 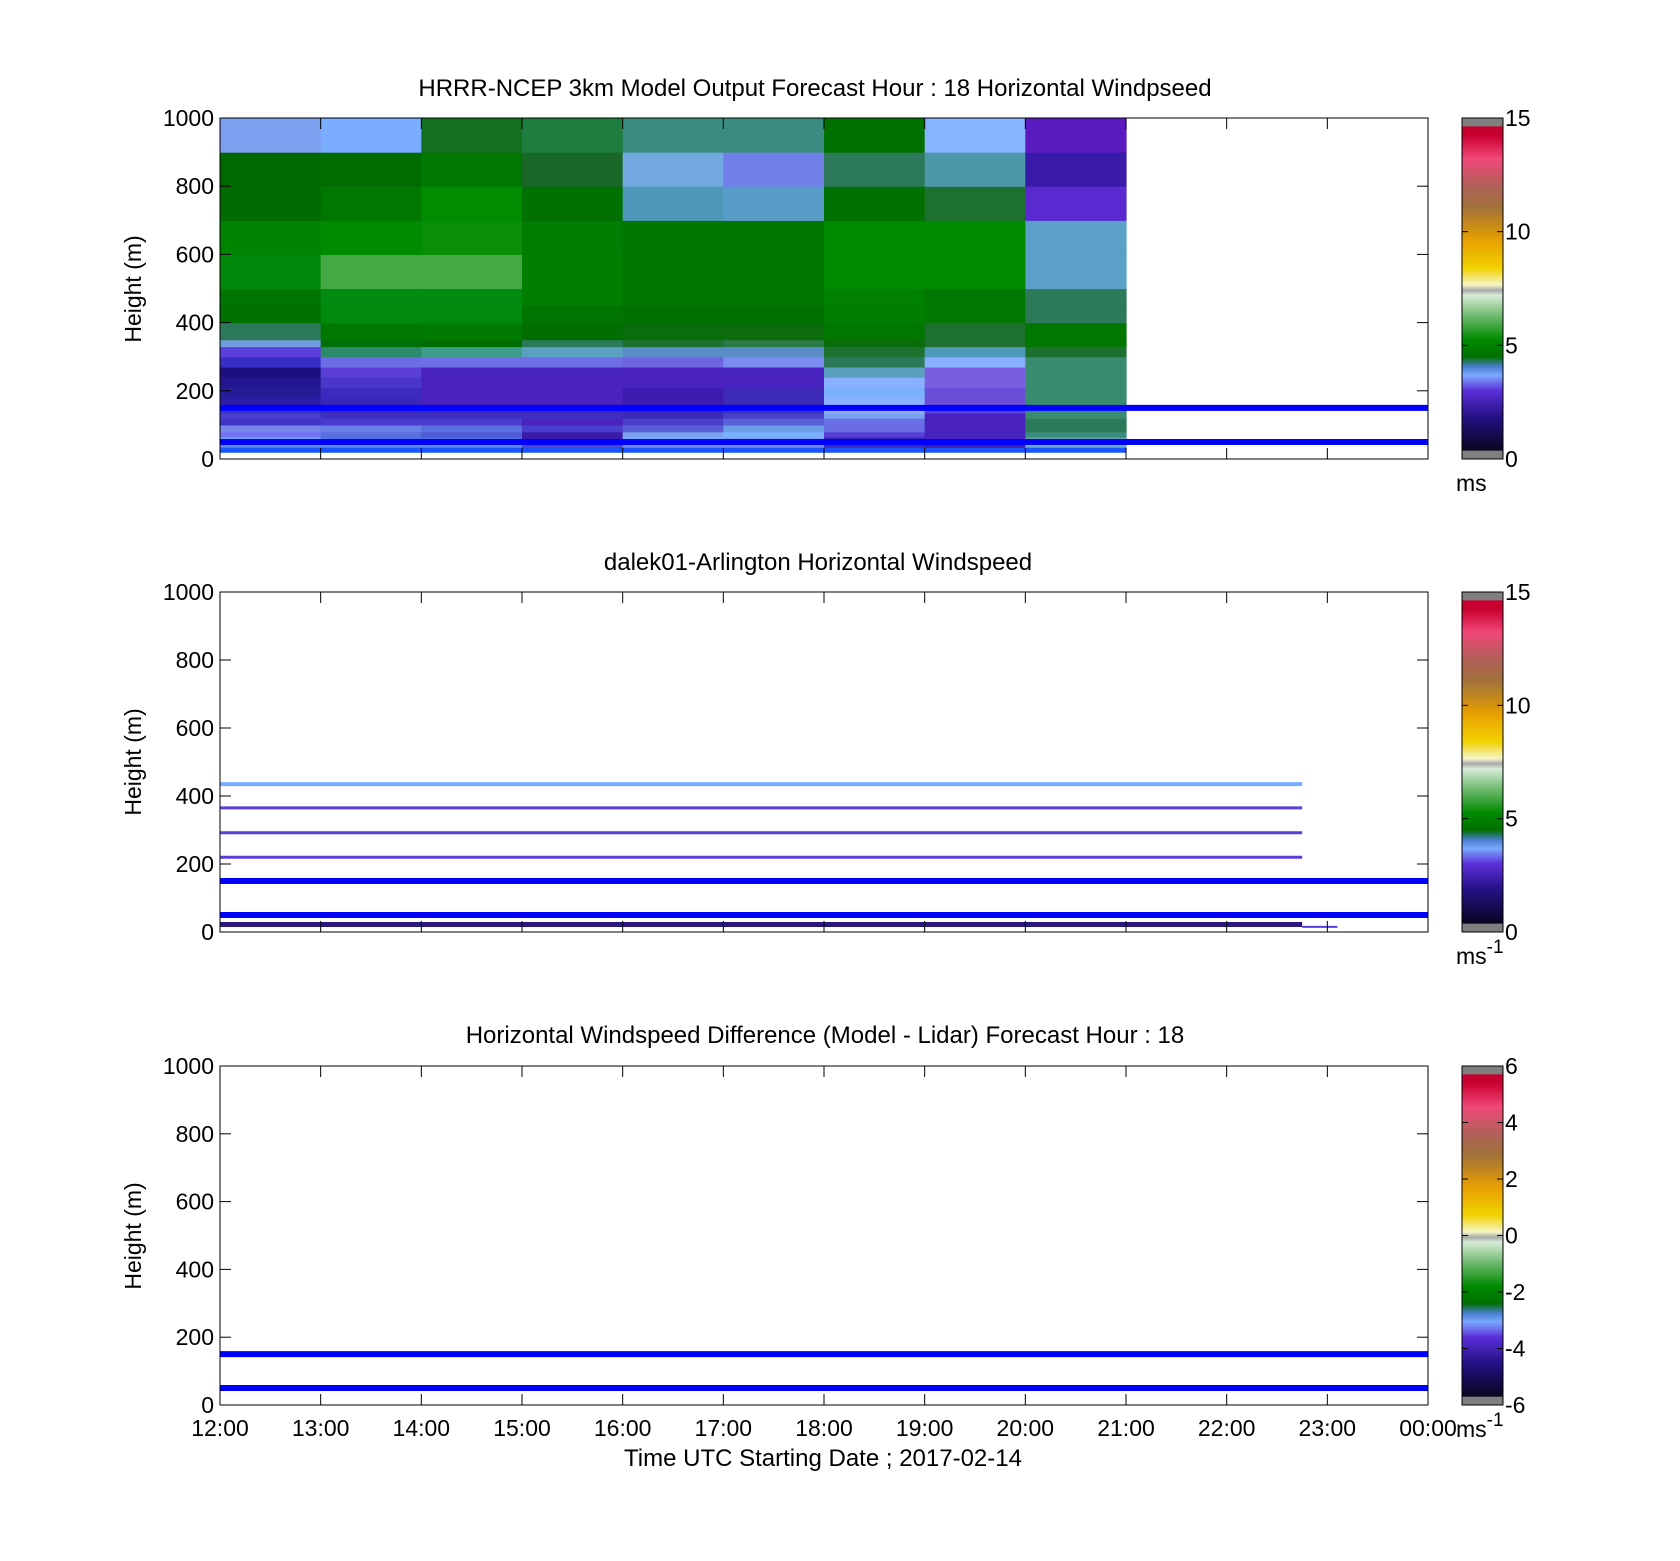 I want to click on y-tick-label: 200, so click(x=195, y=864).